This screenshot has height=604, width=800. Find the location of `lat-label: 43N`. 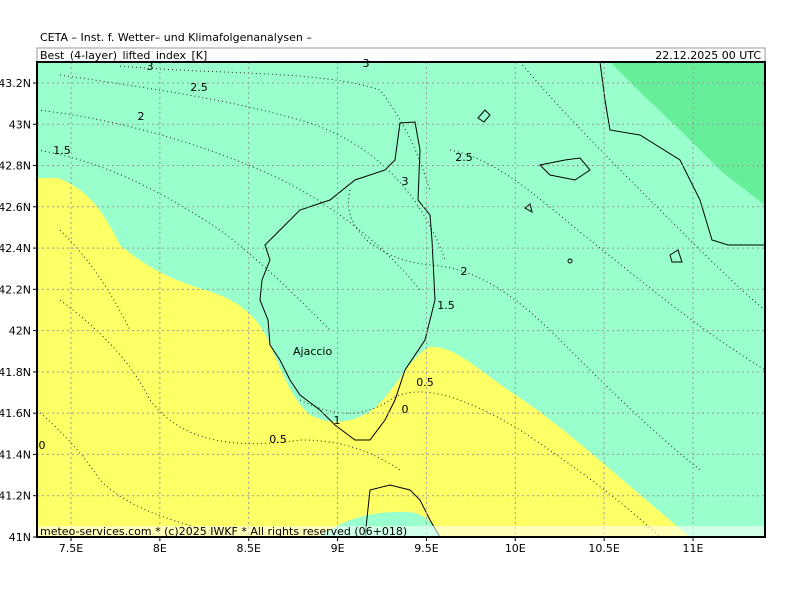

lat-label: 43N is located at coordinates (20, 124).